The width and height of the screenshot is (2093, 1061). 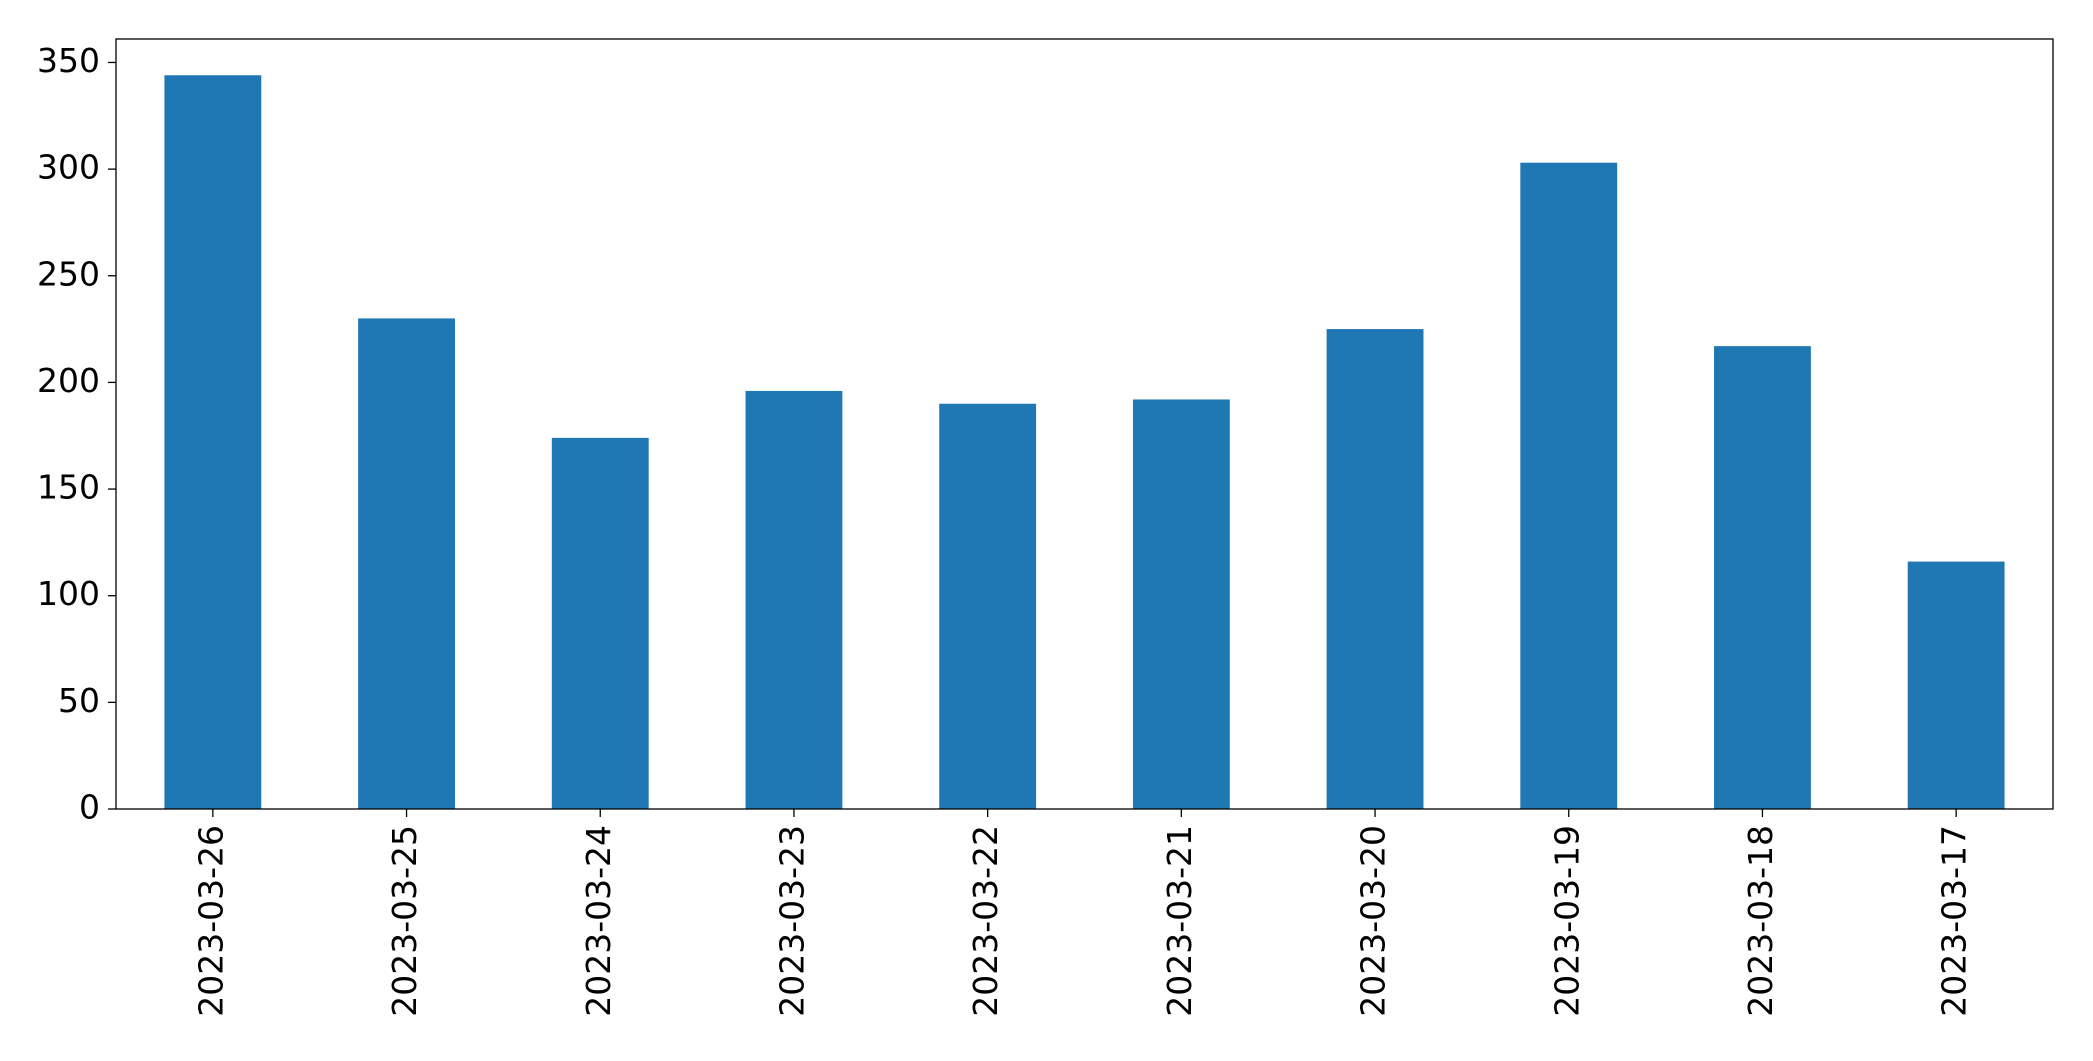 What do you see at coordinates (68, 487) in the screenshot?
I see `y-tick-label: 150` at bounding box center [68, 487].